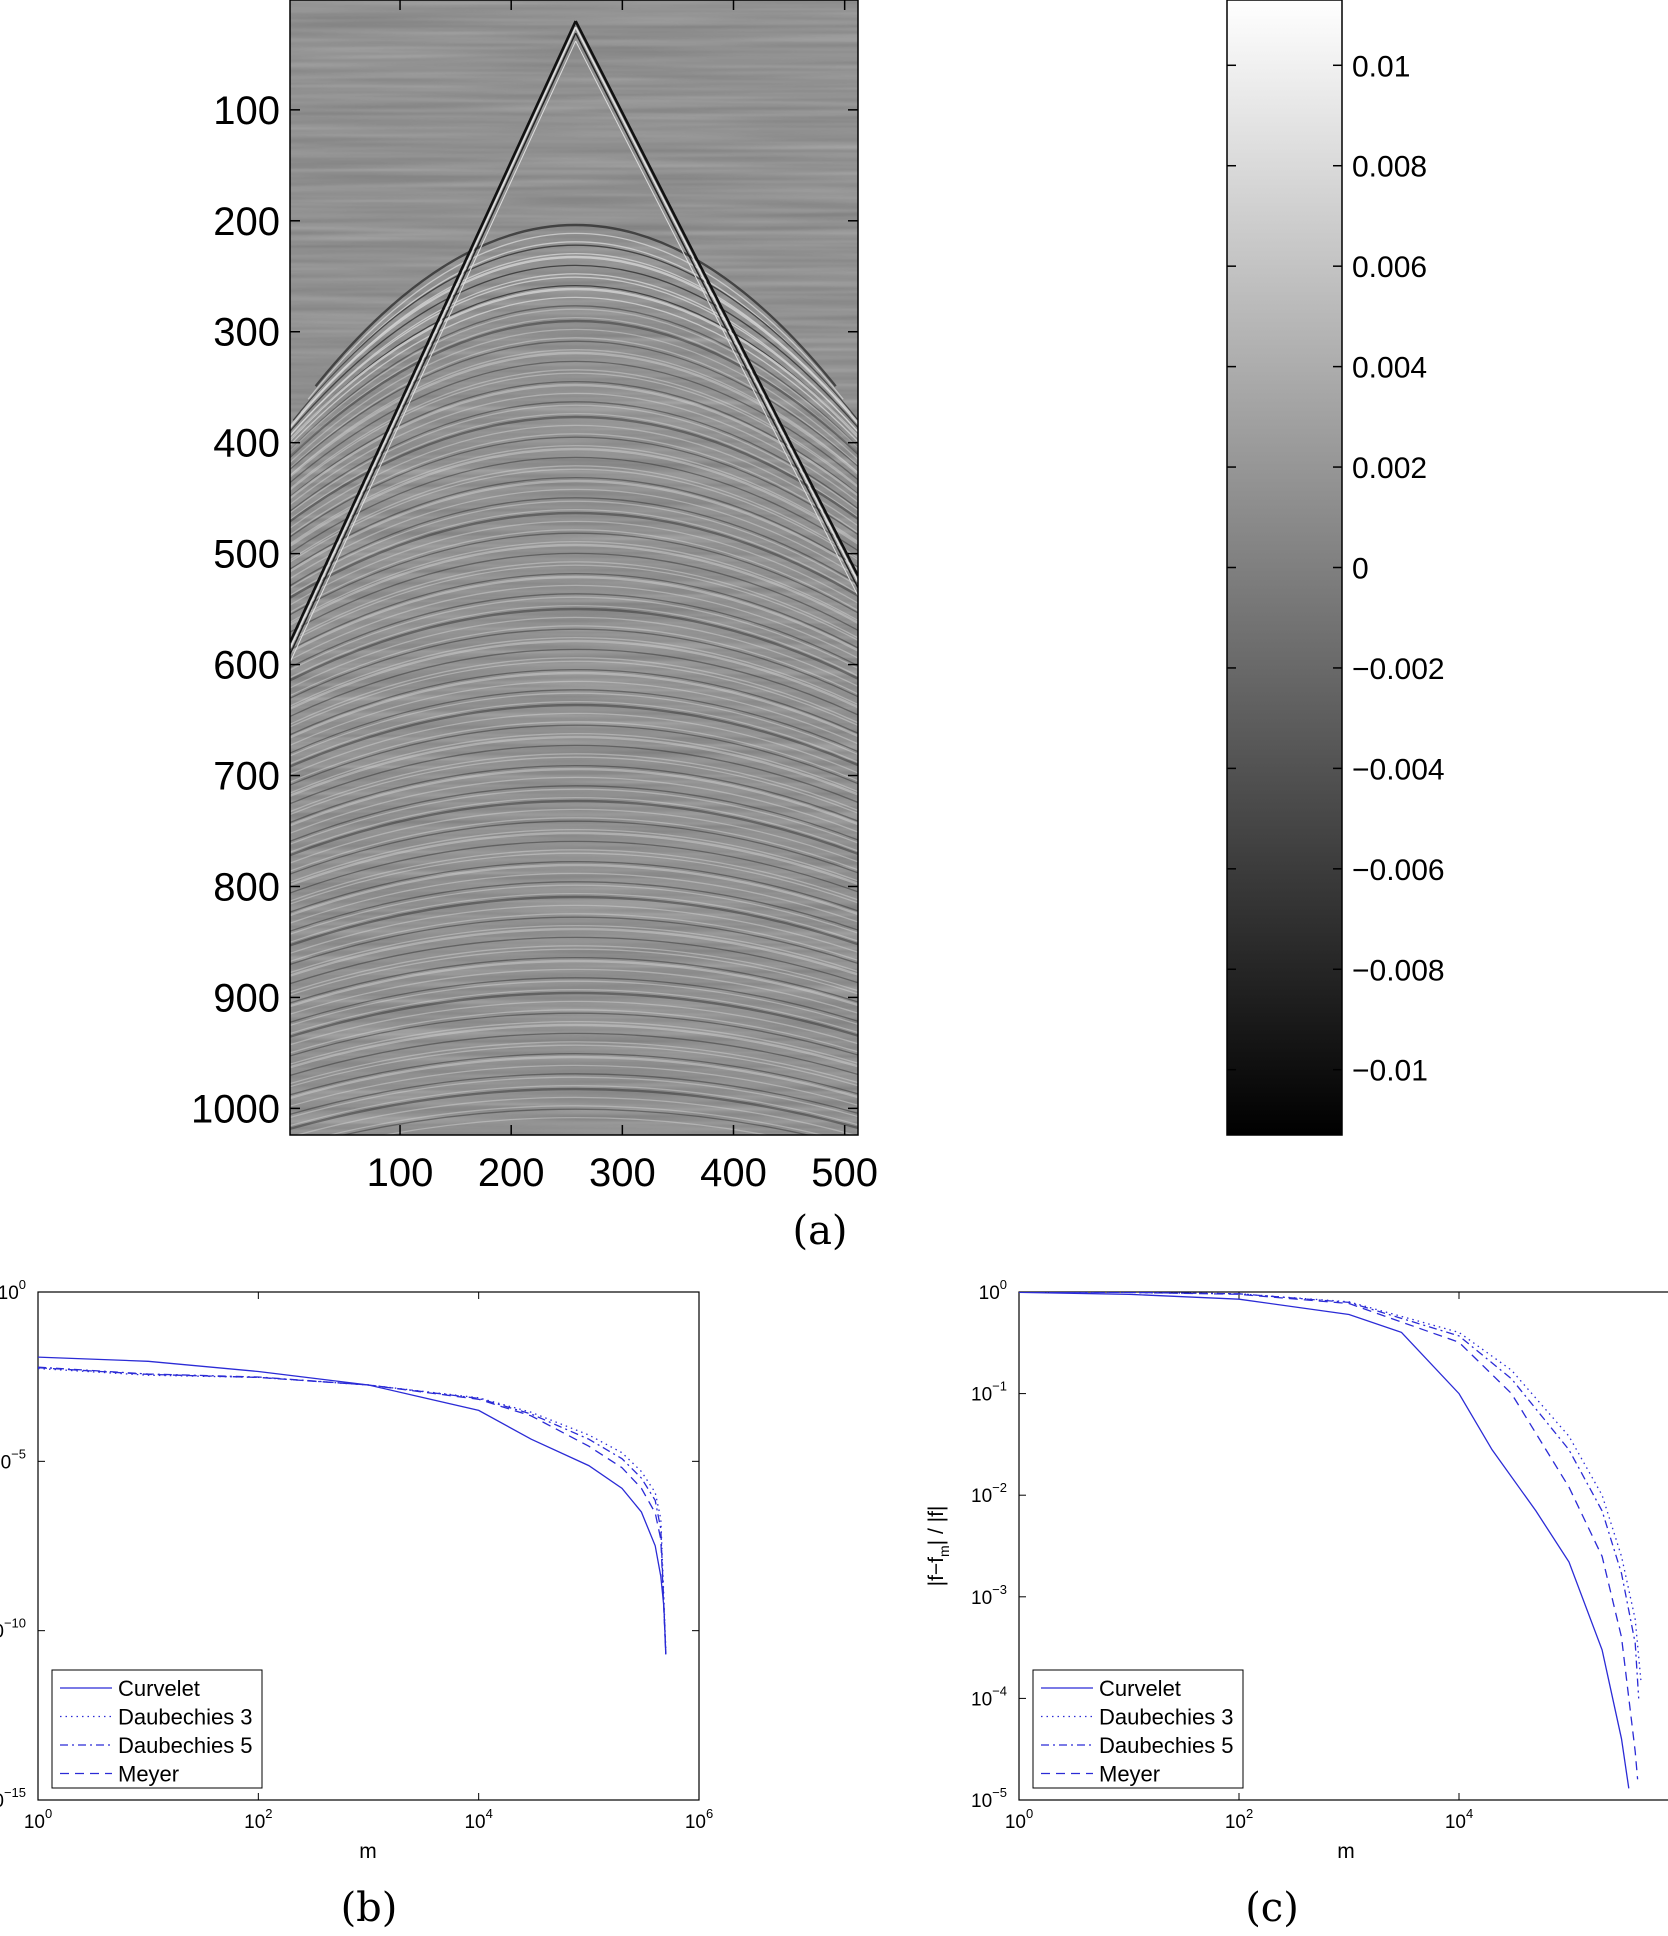 This screenshot has height=1936, width=1668. What do you see at coordinates (1389, 267) in the screenshot?
I see `colorbar-tick-label: 0.006` at bounding box center [1389, 267].